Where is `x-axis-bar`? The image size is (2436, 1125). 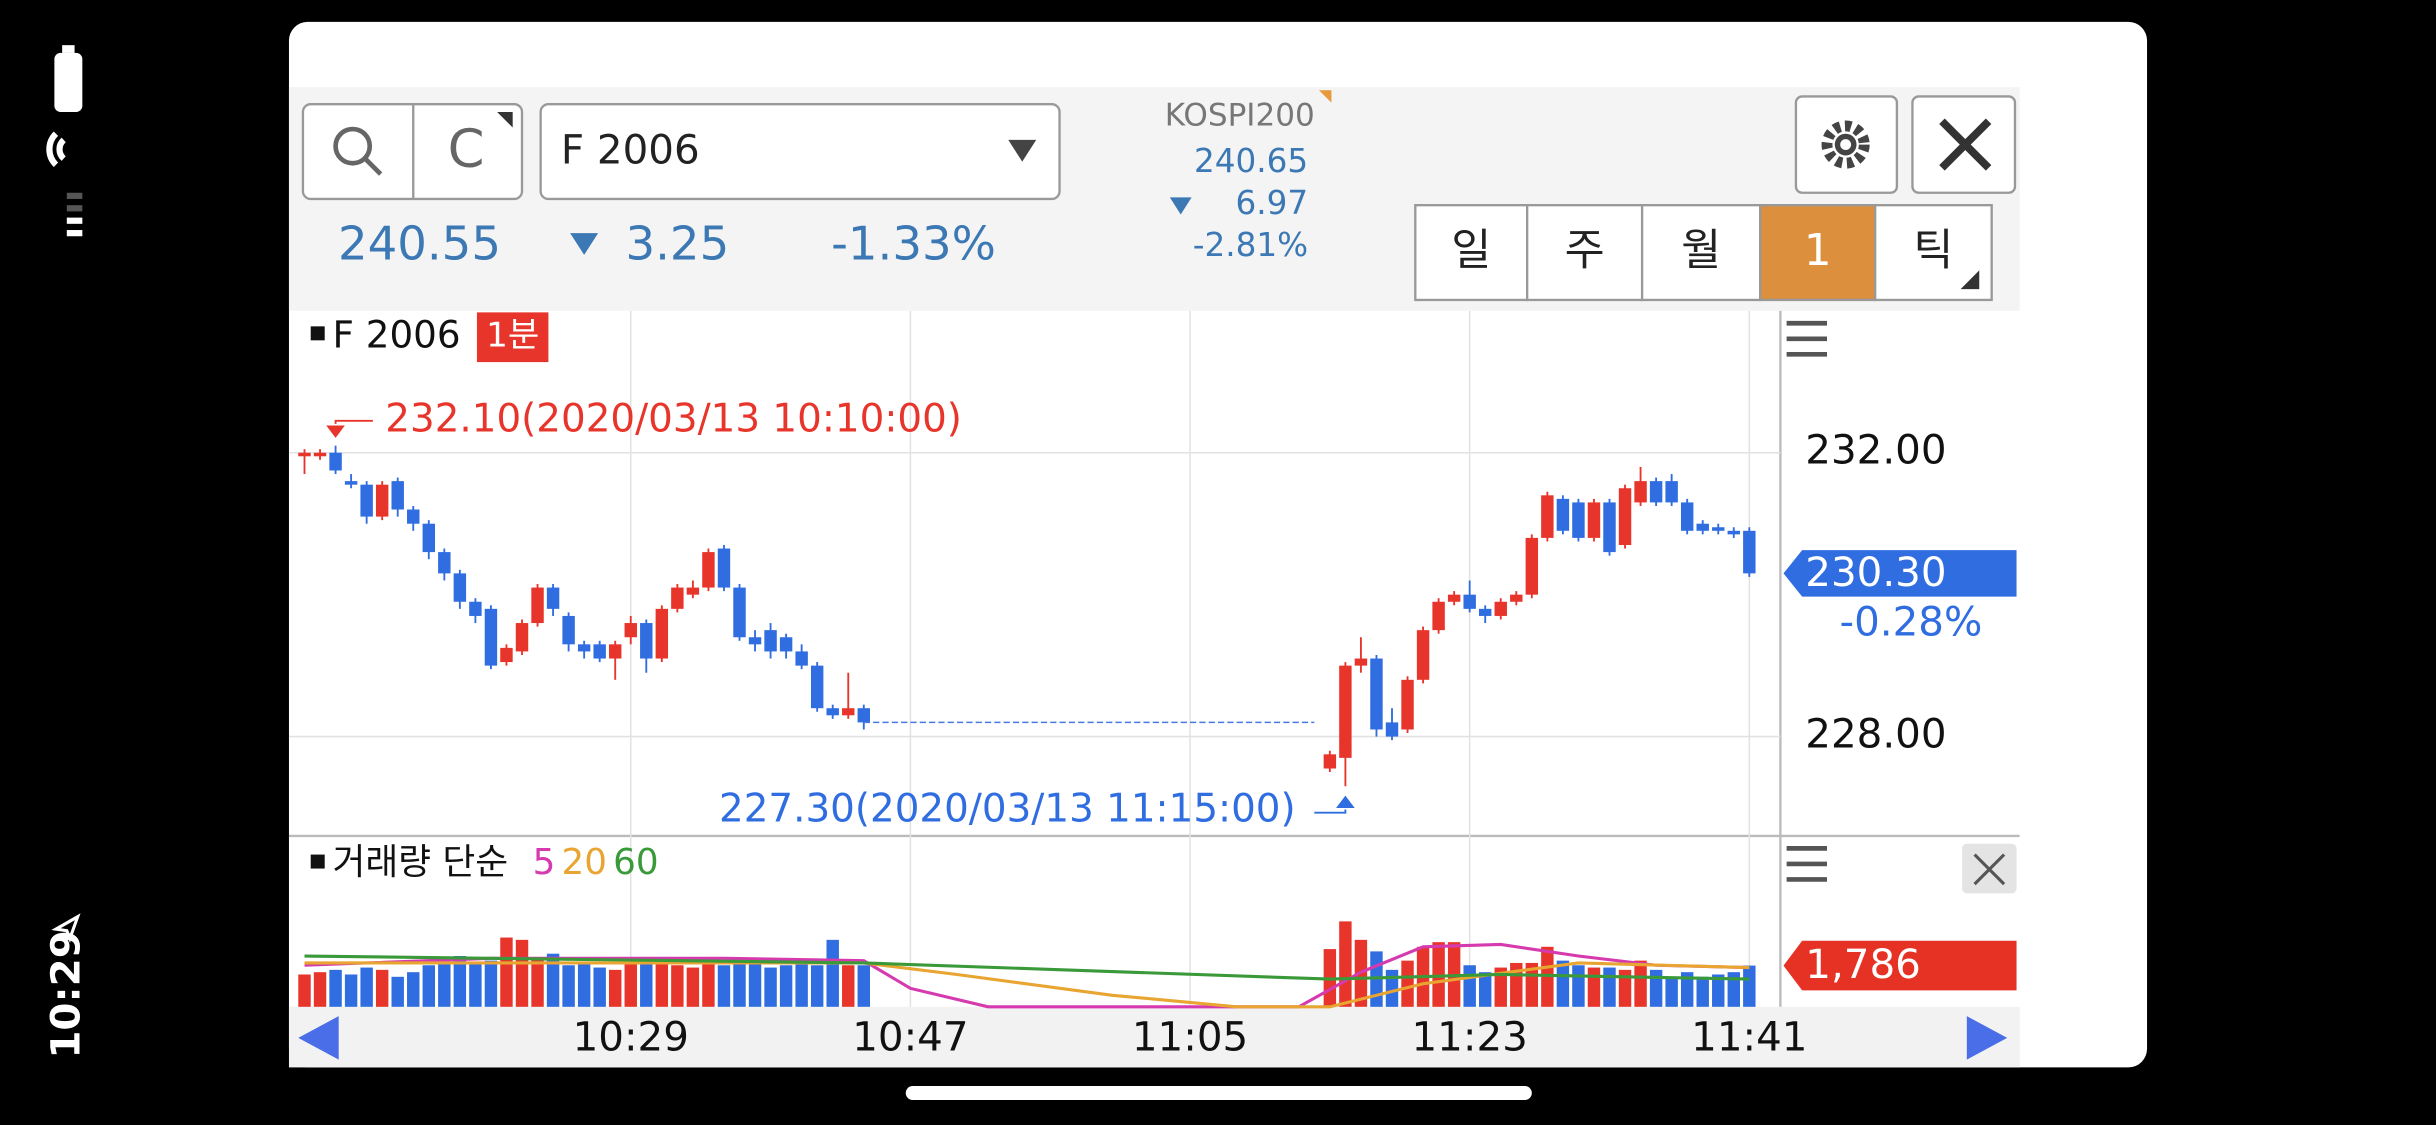
x-axis-bar is located at coordinates (1154, 1037).